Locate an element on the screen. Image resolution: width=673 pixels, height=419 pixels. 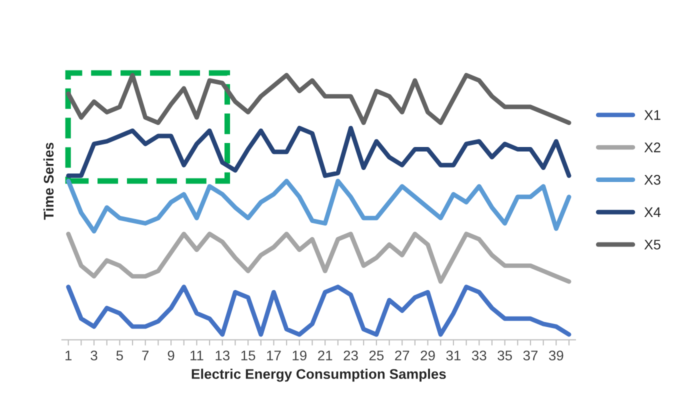
x-tick-label: 25 is located at coordinates (376, 355).